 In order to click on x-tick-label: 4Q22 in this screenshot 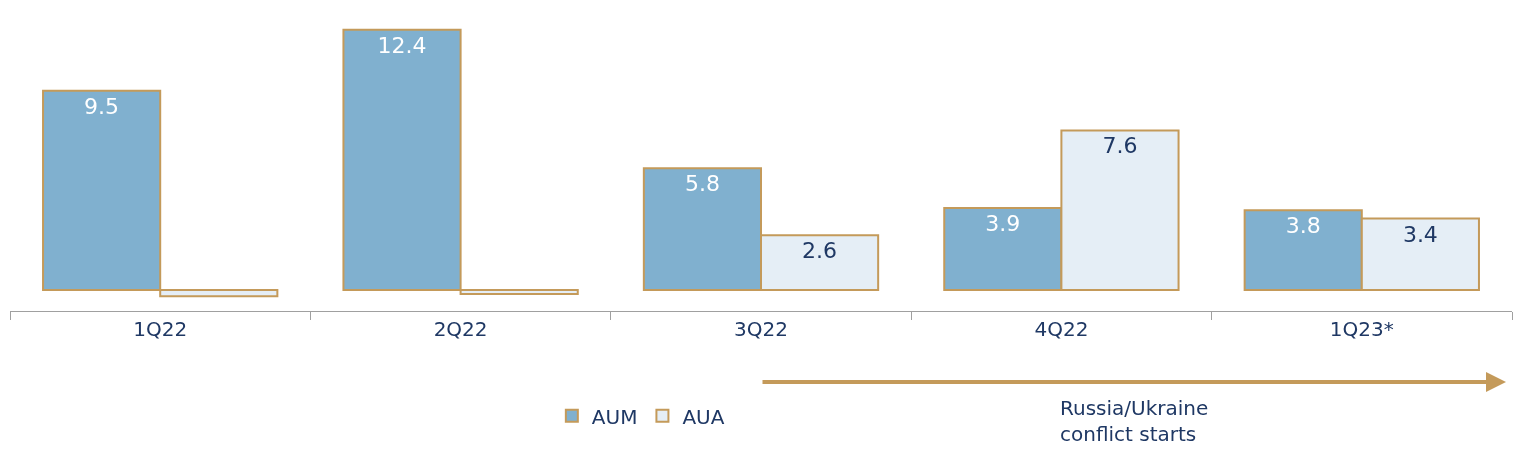, I will do `click(1061, 329)`.